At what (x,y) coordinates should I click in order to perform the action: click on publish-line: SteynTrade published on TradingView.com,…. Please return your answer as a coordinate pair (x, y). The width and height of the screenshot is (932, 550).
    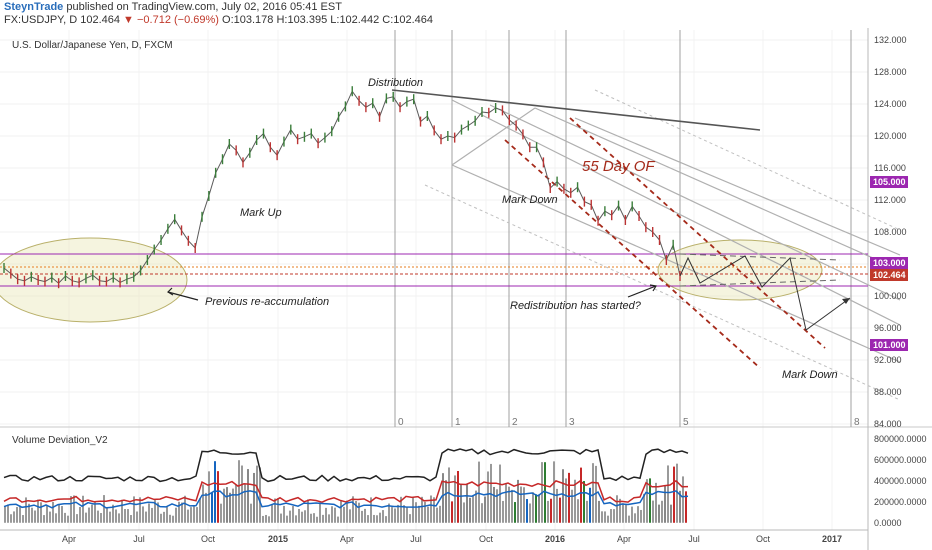
    Looking at the image, I should click on (173, 7).